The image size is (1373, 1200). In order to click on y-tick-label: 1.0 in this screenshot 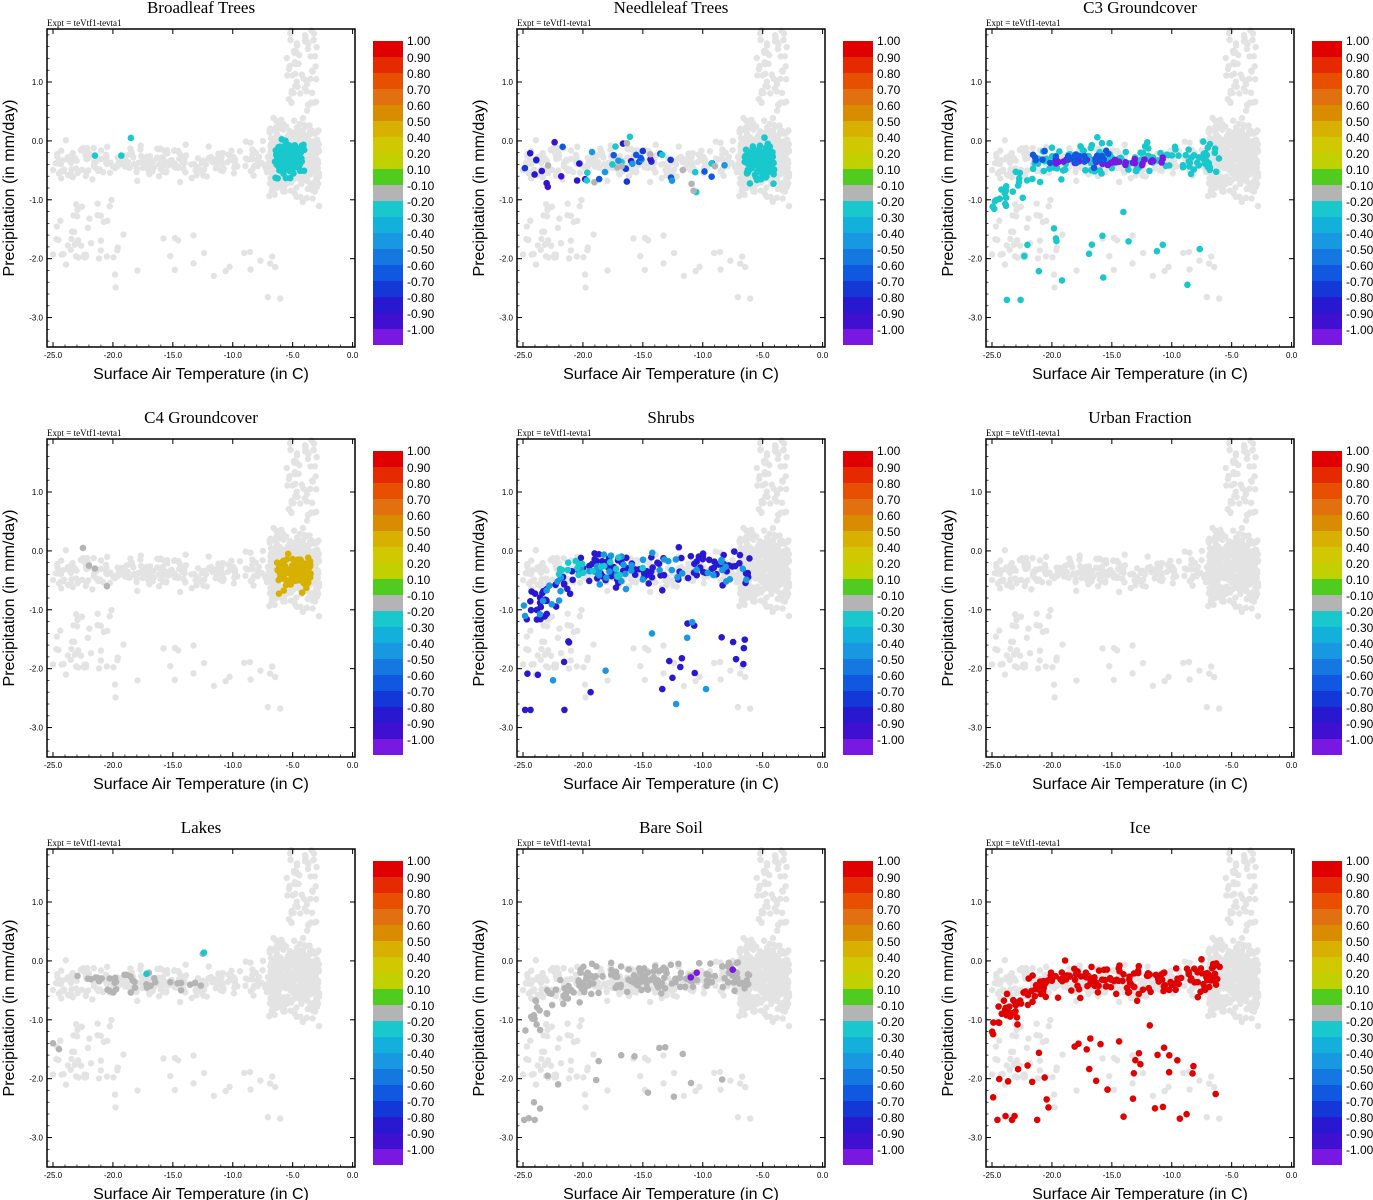, I will do `click(38, 492)`.